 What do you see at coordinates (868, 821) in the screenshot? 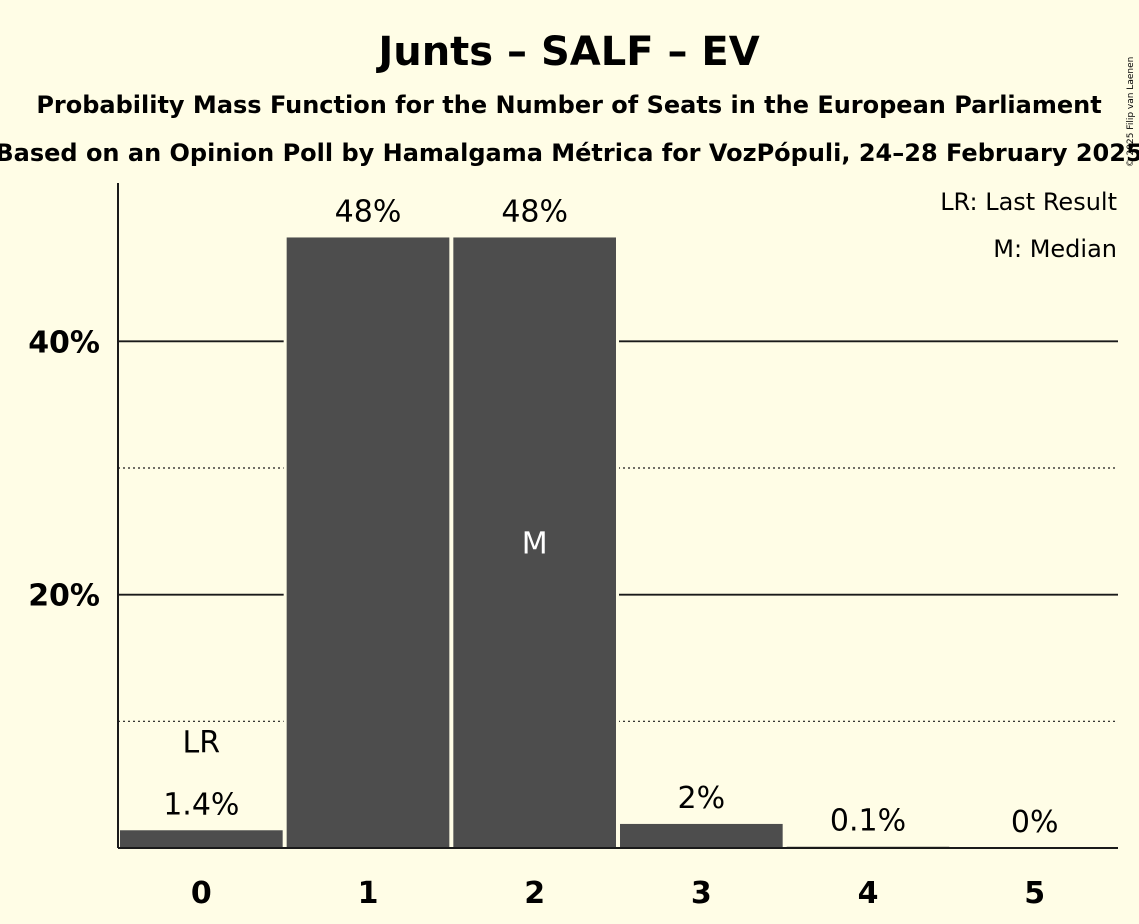
I see `bar-value-label: 0.1%` at bounding box center [868, 821].